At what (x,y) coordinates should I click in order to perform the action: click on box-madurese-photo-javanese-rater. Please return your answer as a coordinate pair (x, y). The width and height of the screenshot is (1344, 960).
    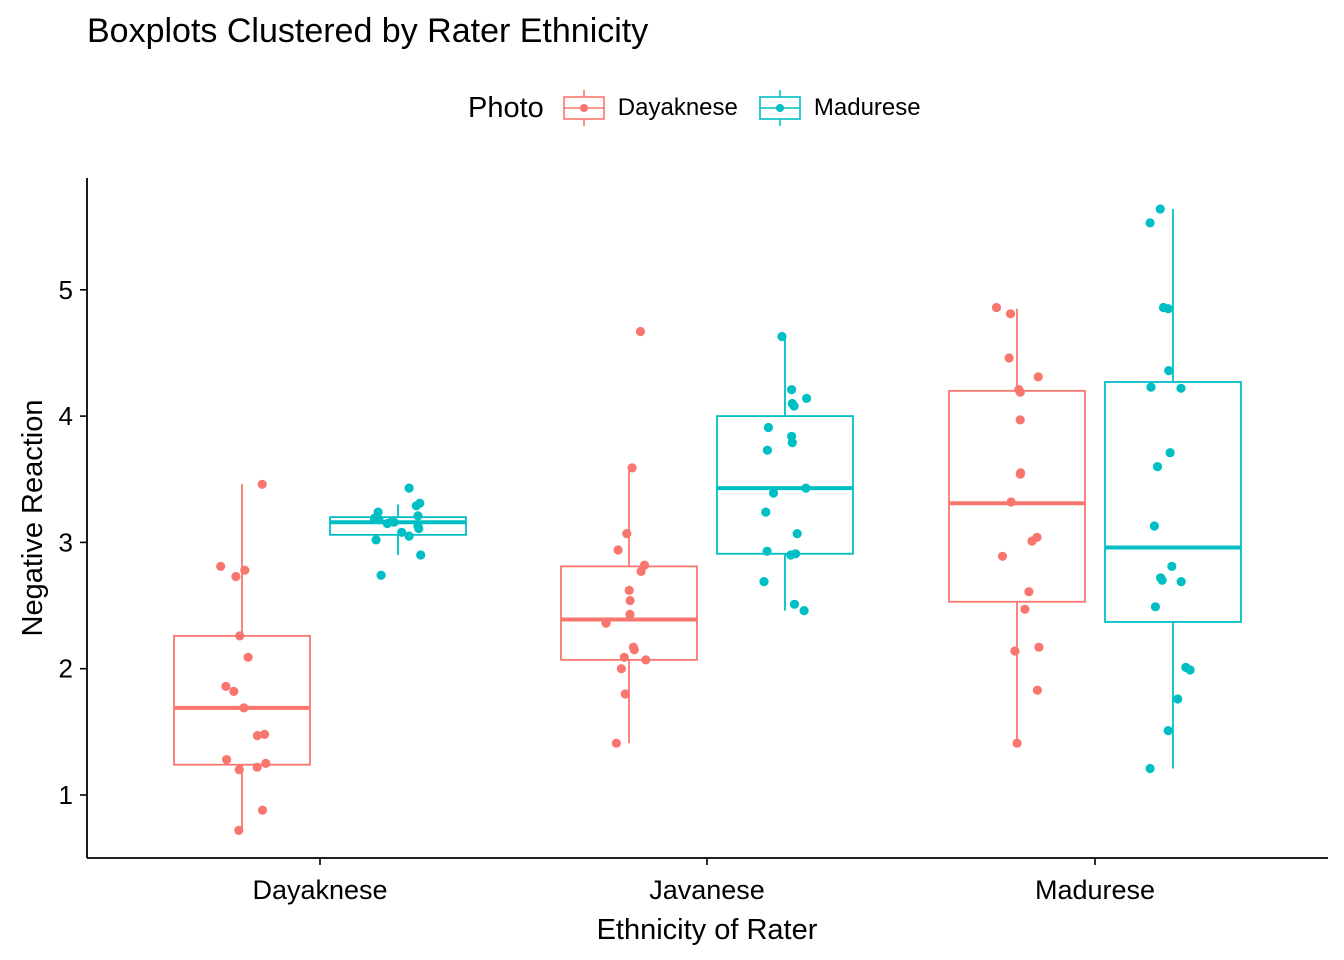
    Looking at the image, I should click on (785, 474).